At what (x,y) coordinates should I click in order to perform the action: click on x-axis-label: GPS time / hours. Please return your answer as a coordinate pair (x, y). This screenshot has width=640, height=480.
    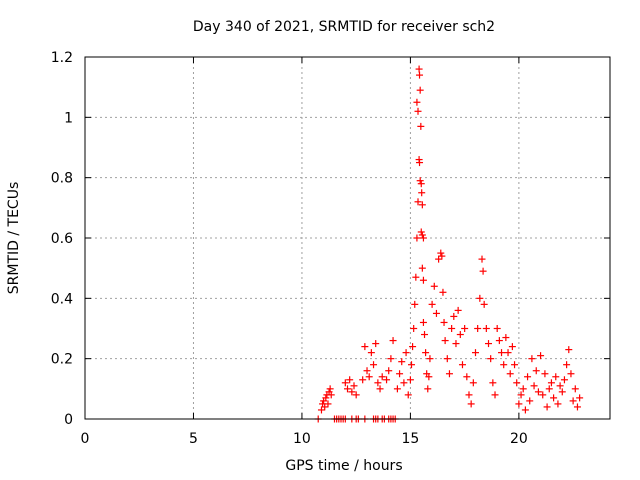
    Looking at the image, I should click on (343, 466).